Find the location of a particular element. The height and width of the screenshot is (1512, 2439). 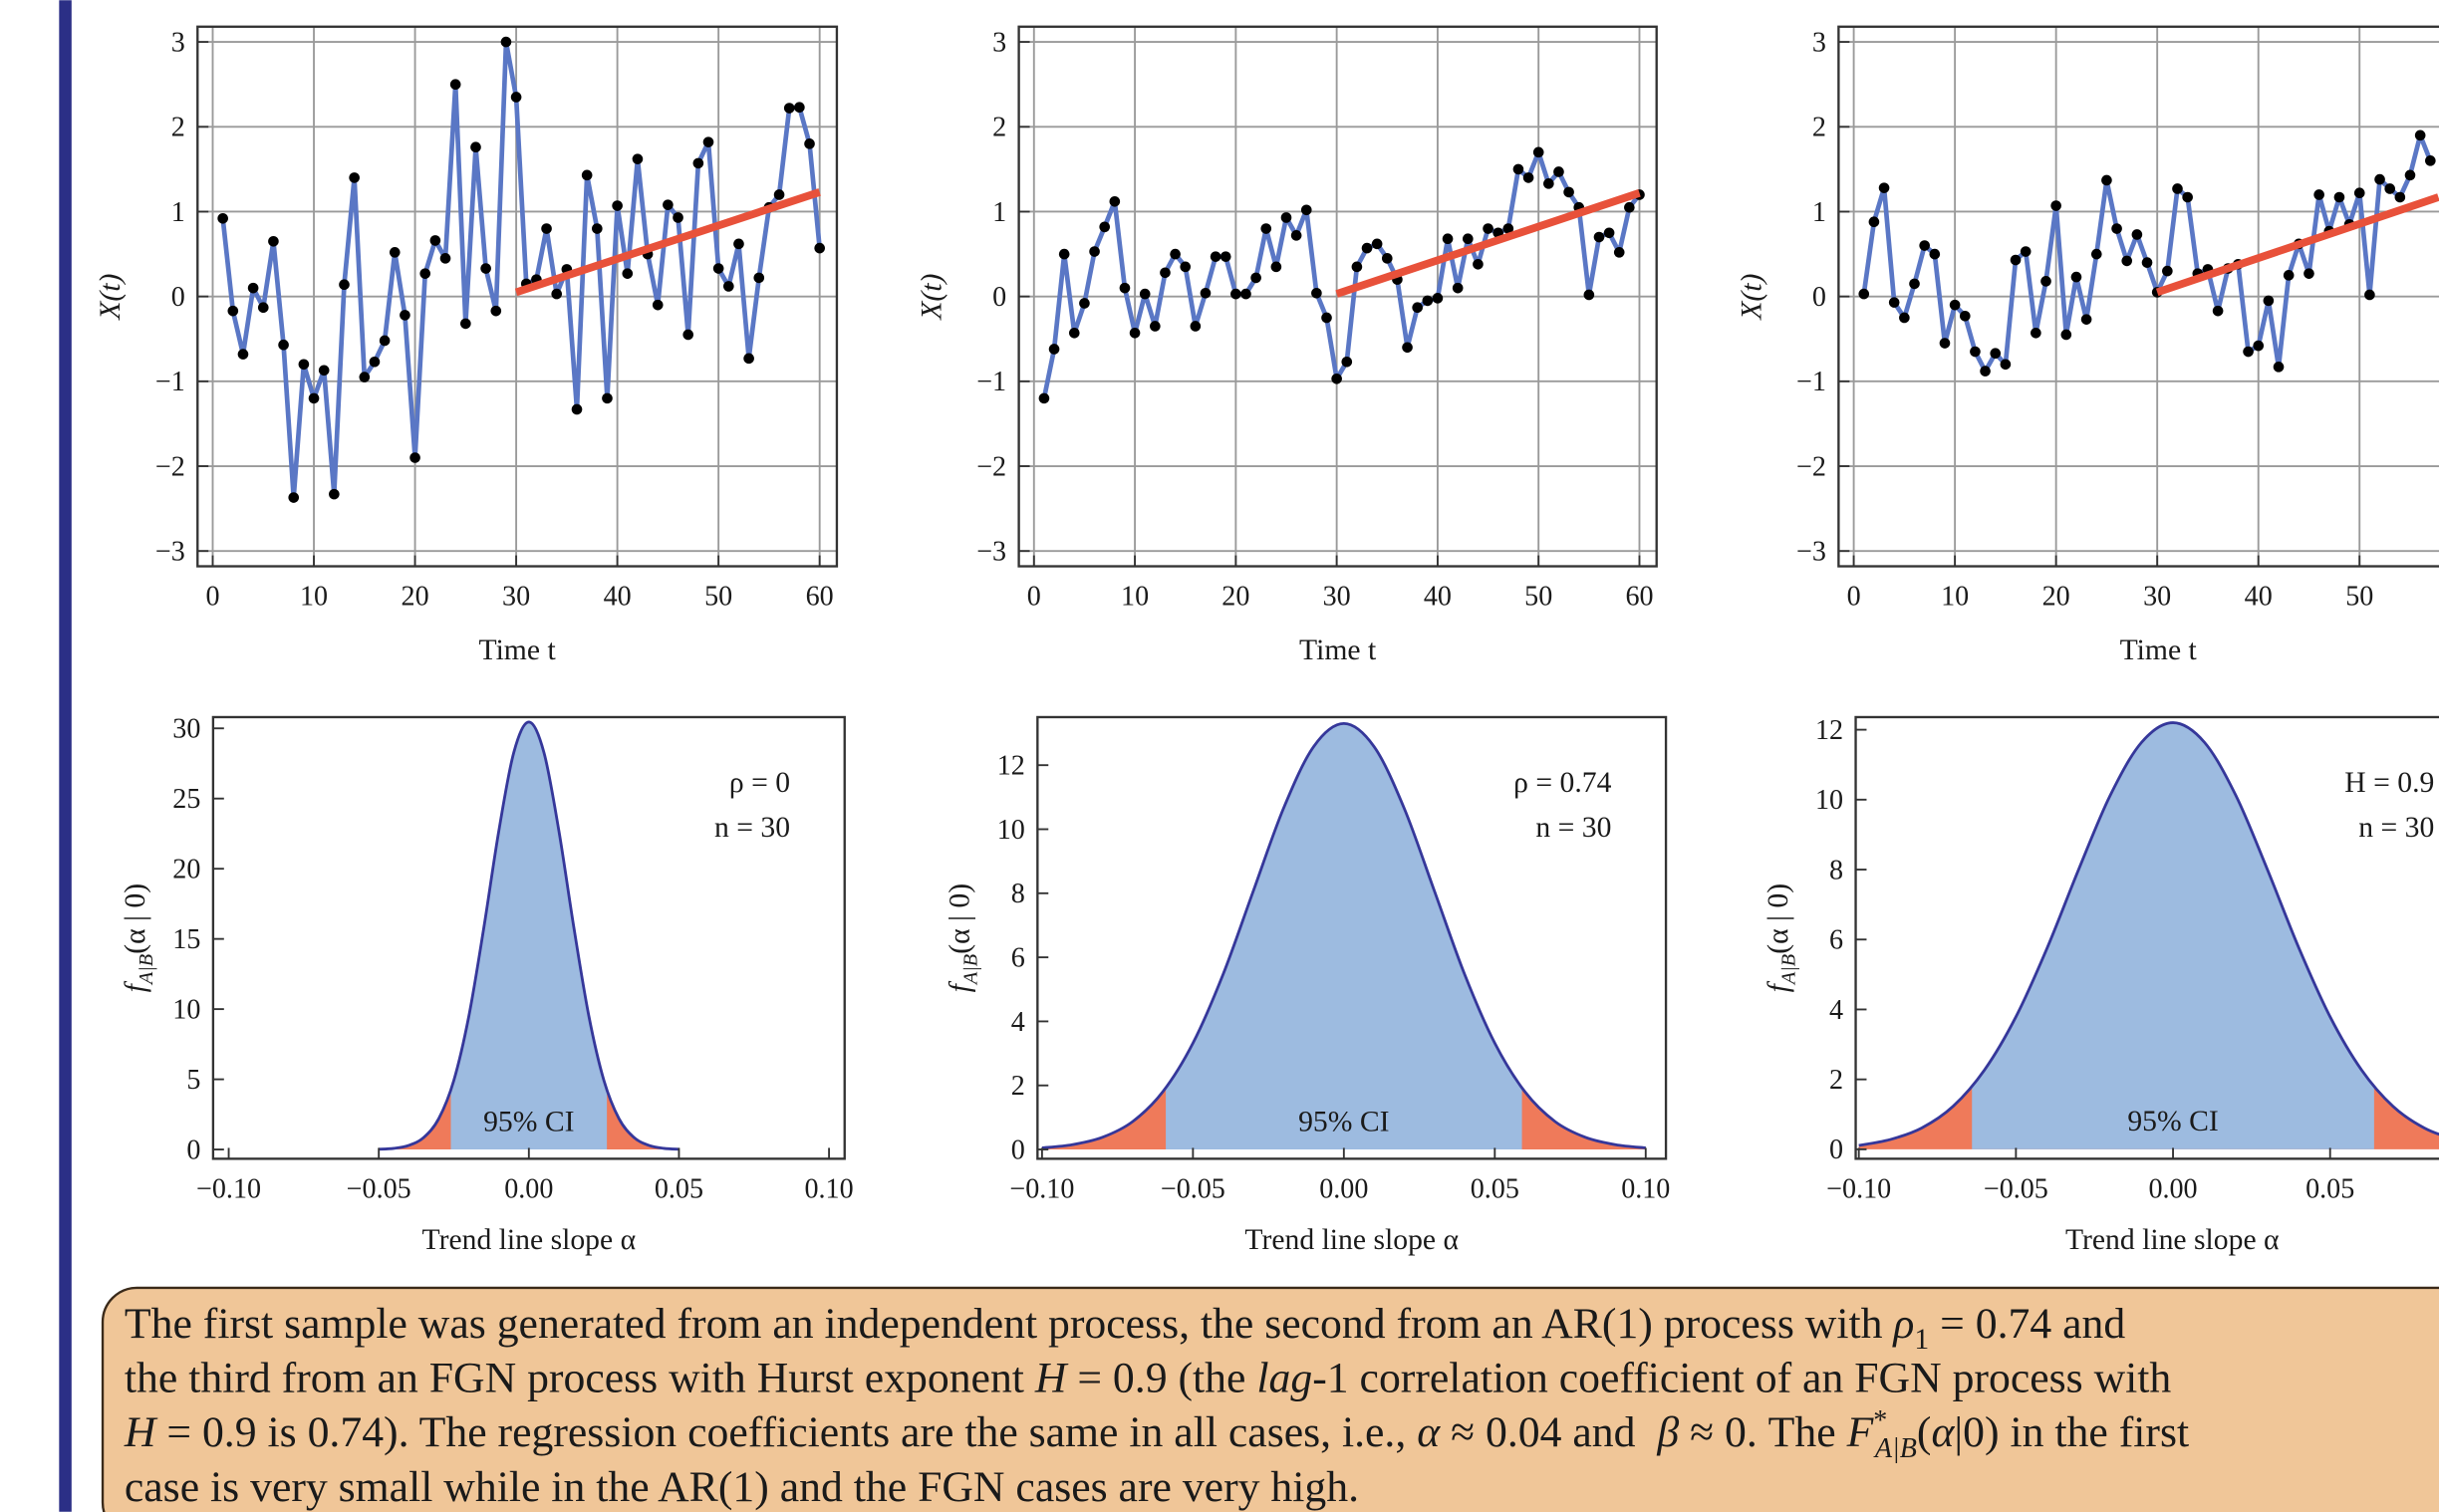

caption-text: lag is located at coordinates (1284, 1378).